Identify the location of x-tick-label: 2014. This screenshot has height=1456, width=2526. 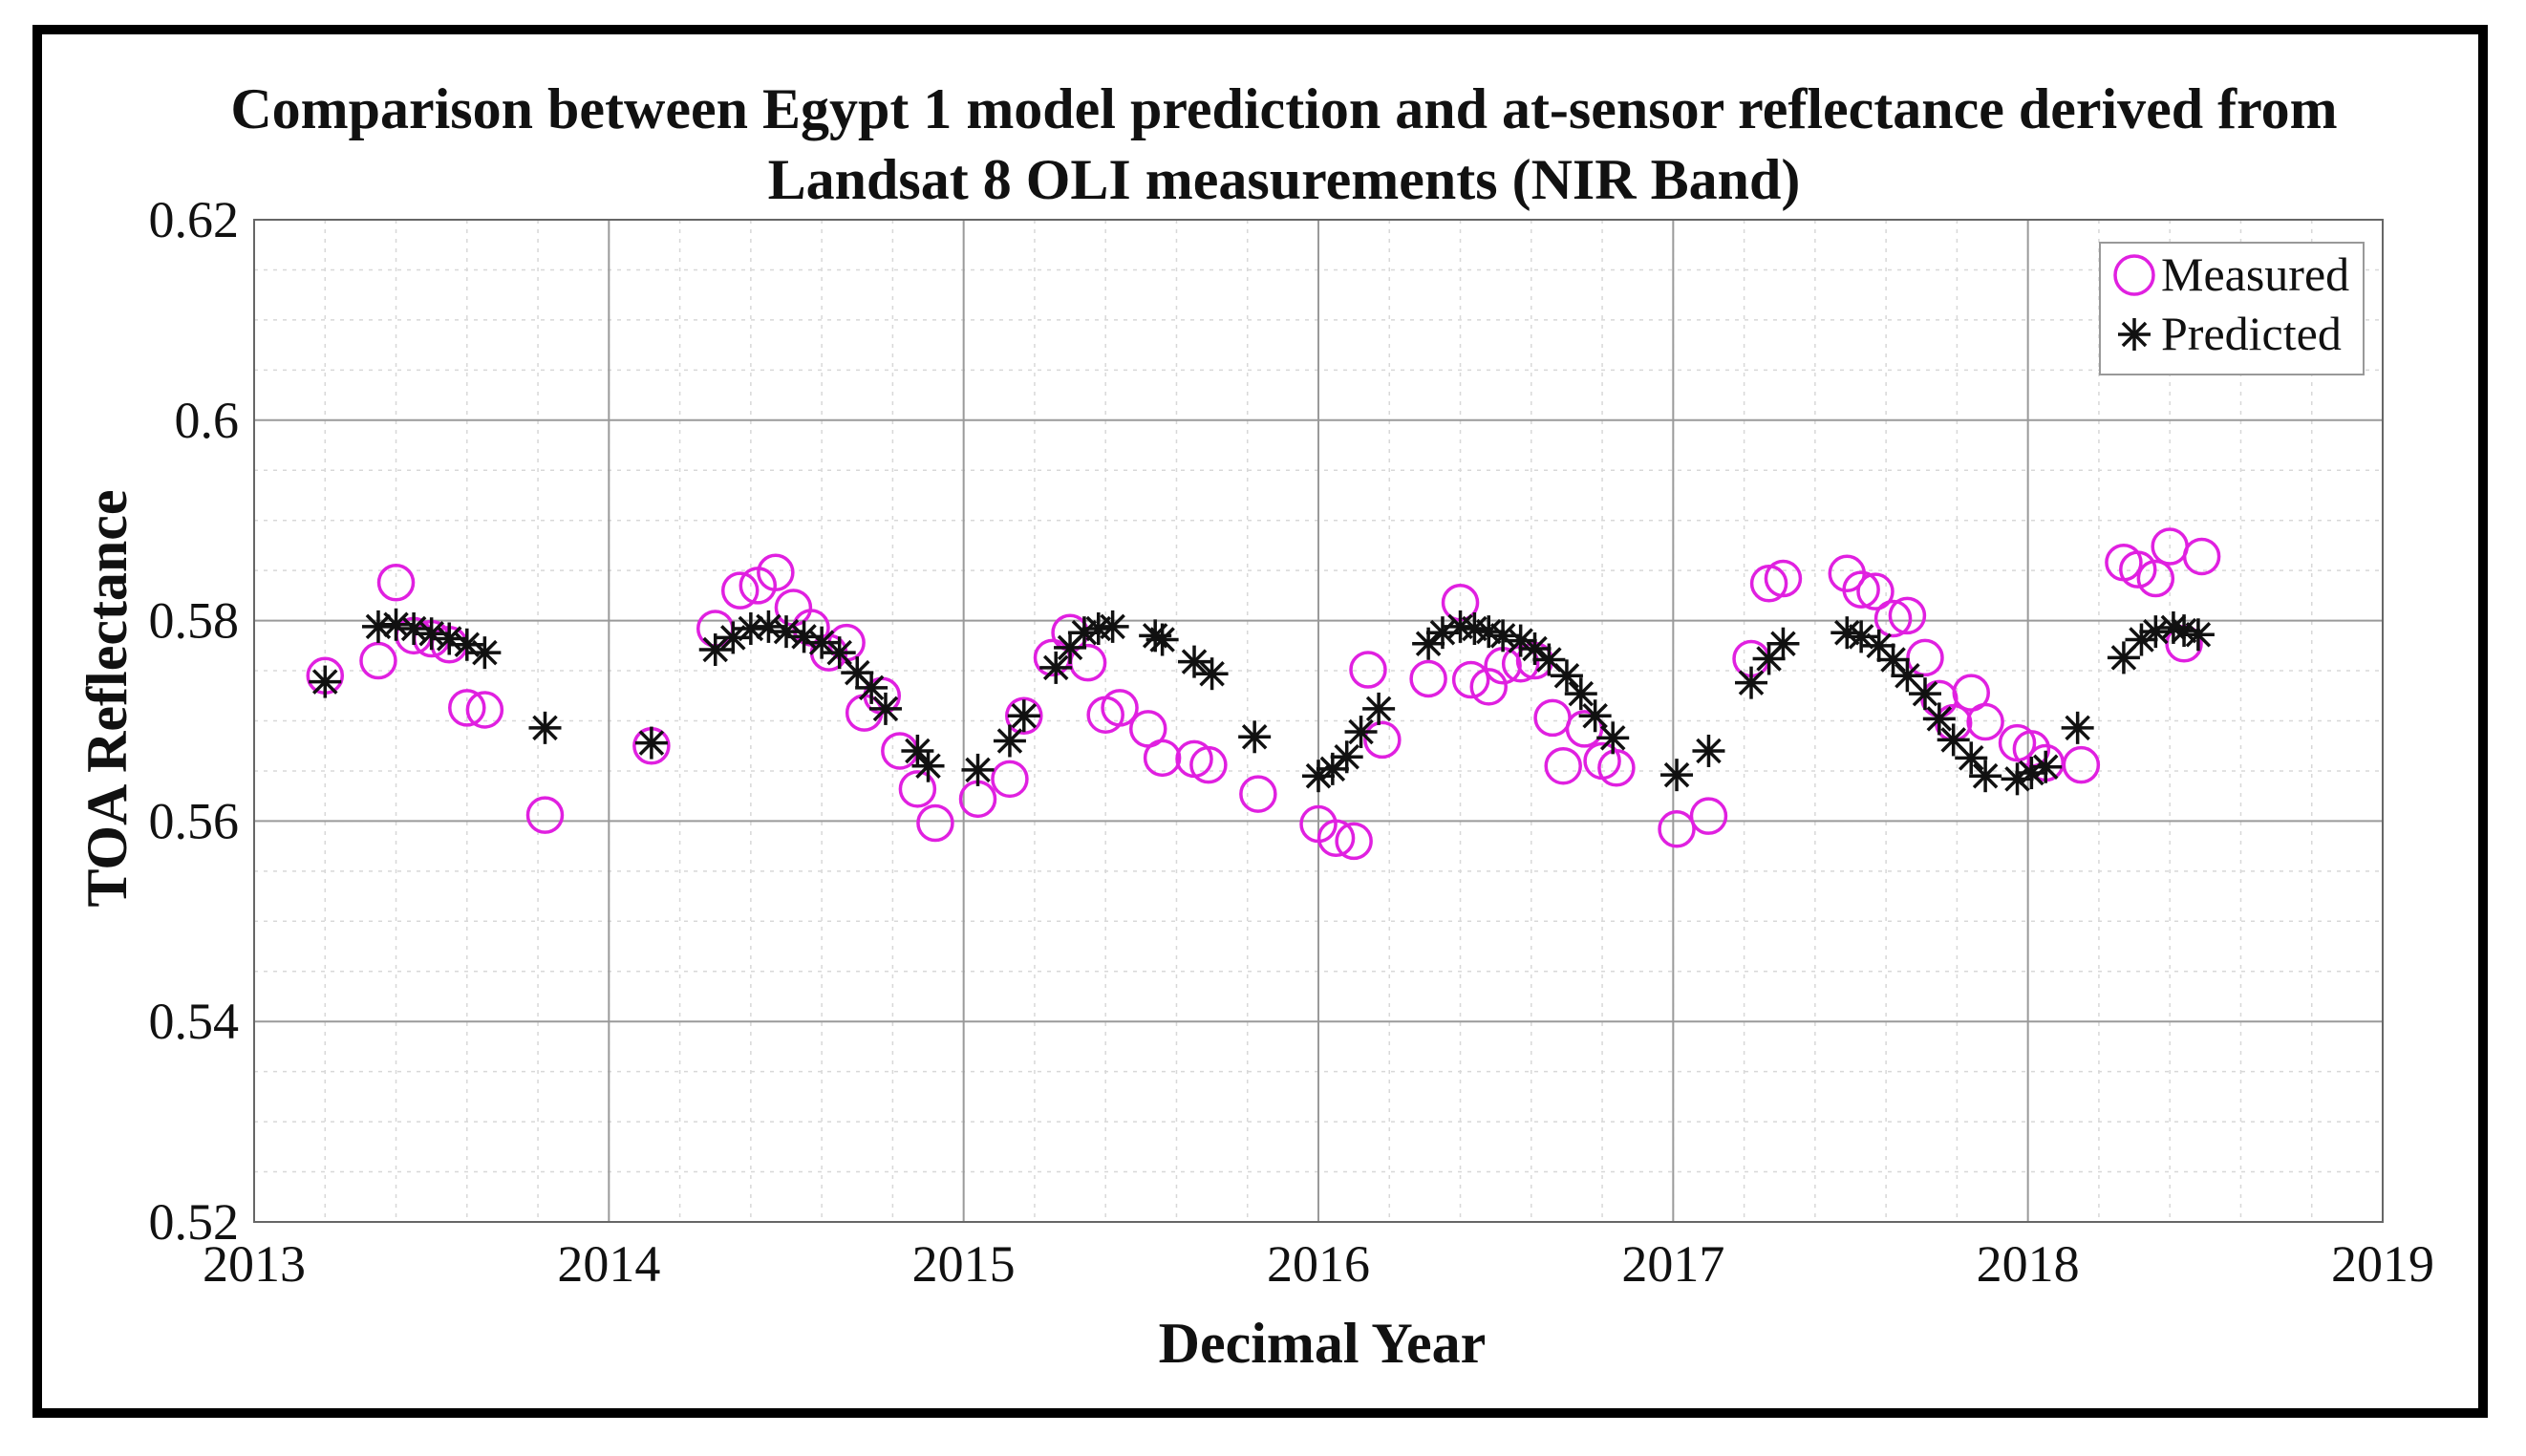
(608, 1264).